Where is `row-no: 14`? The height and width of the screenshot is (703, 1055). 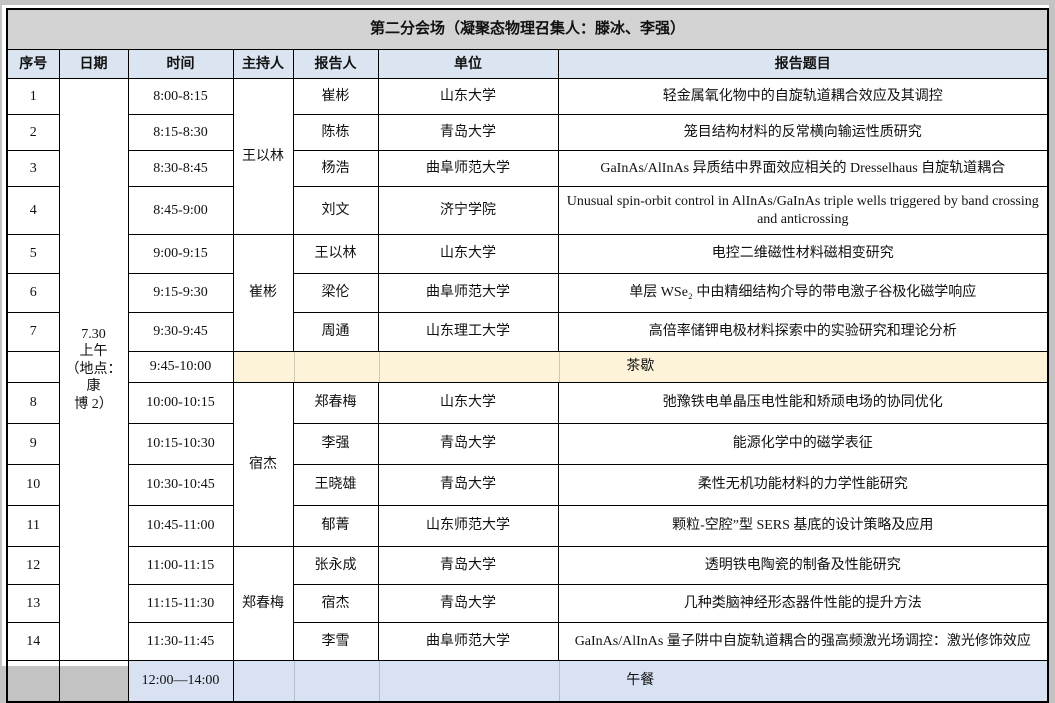
row-no: 14 is located at coordinates (33, 641).